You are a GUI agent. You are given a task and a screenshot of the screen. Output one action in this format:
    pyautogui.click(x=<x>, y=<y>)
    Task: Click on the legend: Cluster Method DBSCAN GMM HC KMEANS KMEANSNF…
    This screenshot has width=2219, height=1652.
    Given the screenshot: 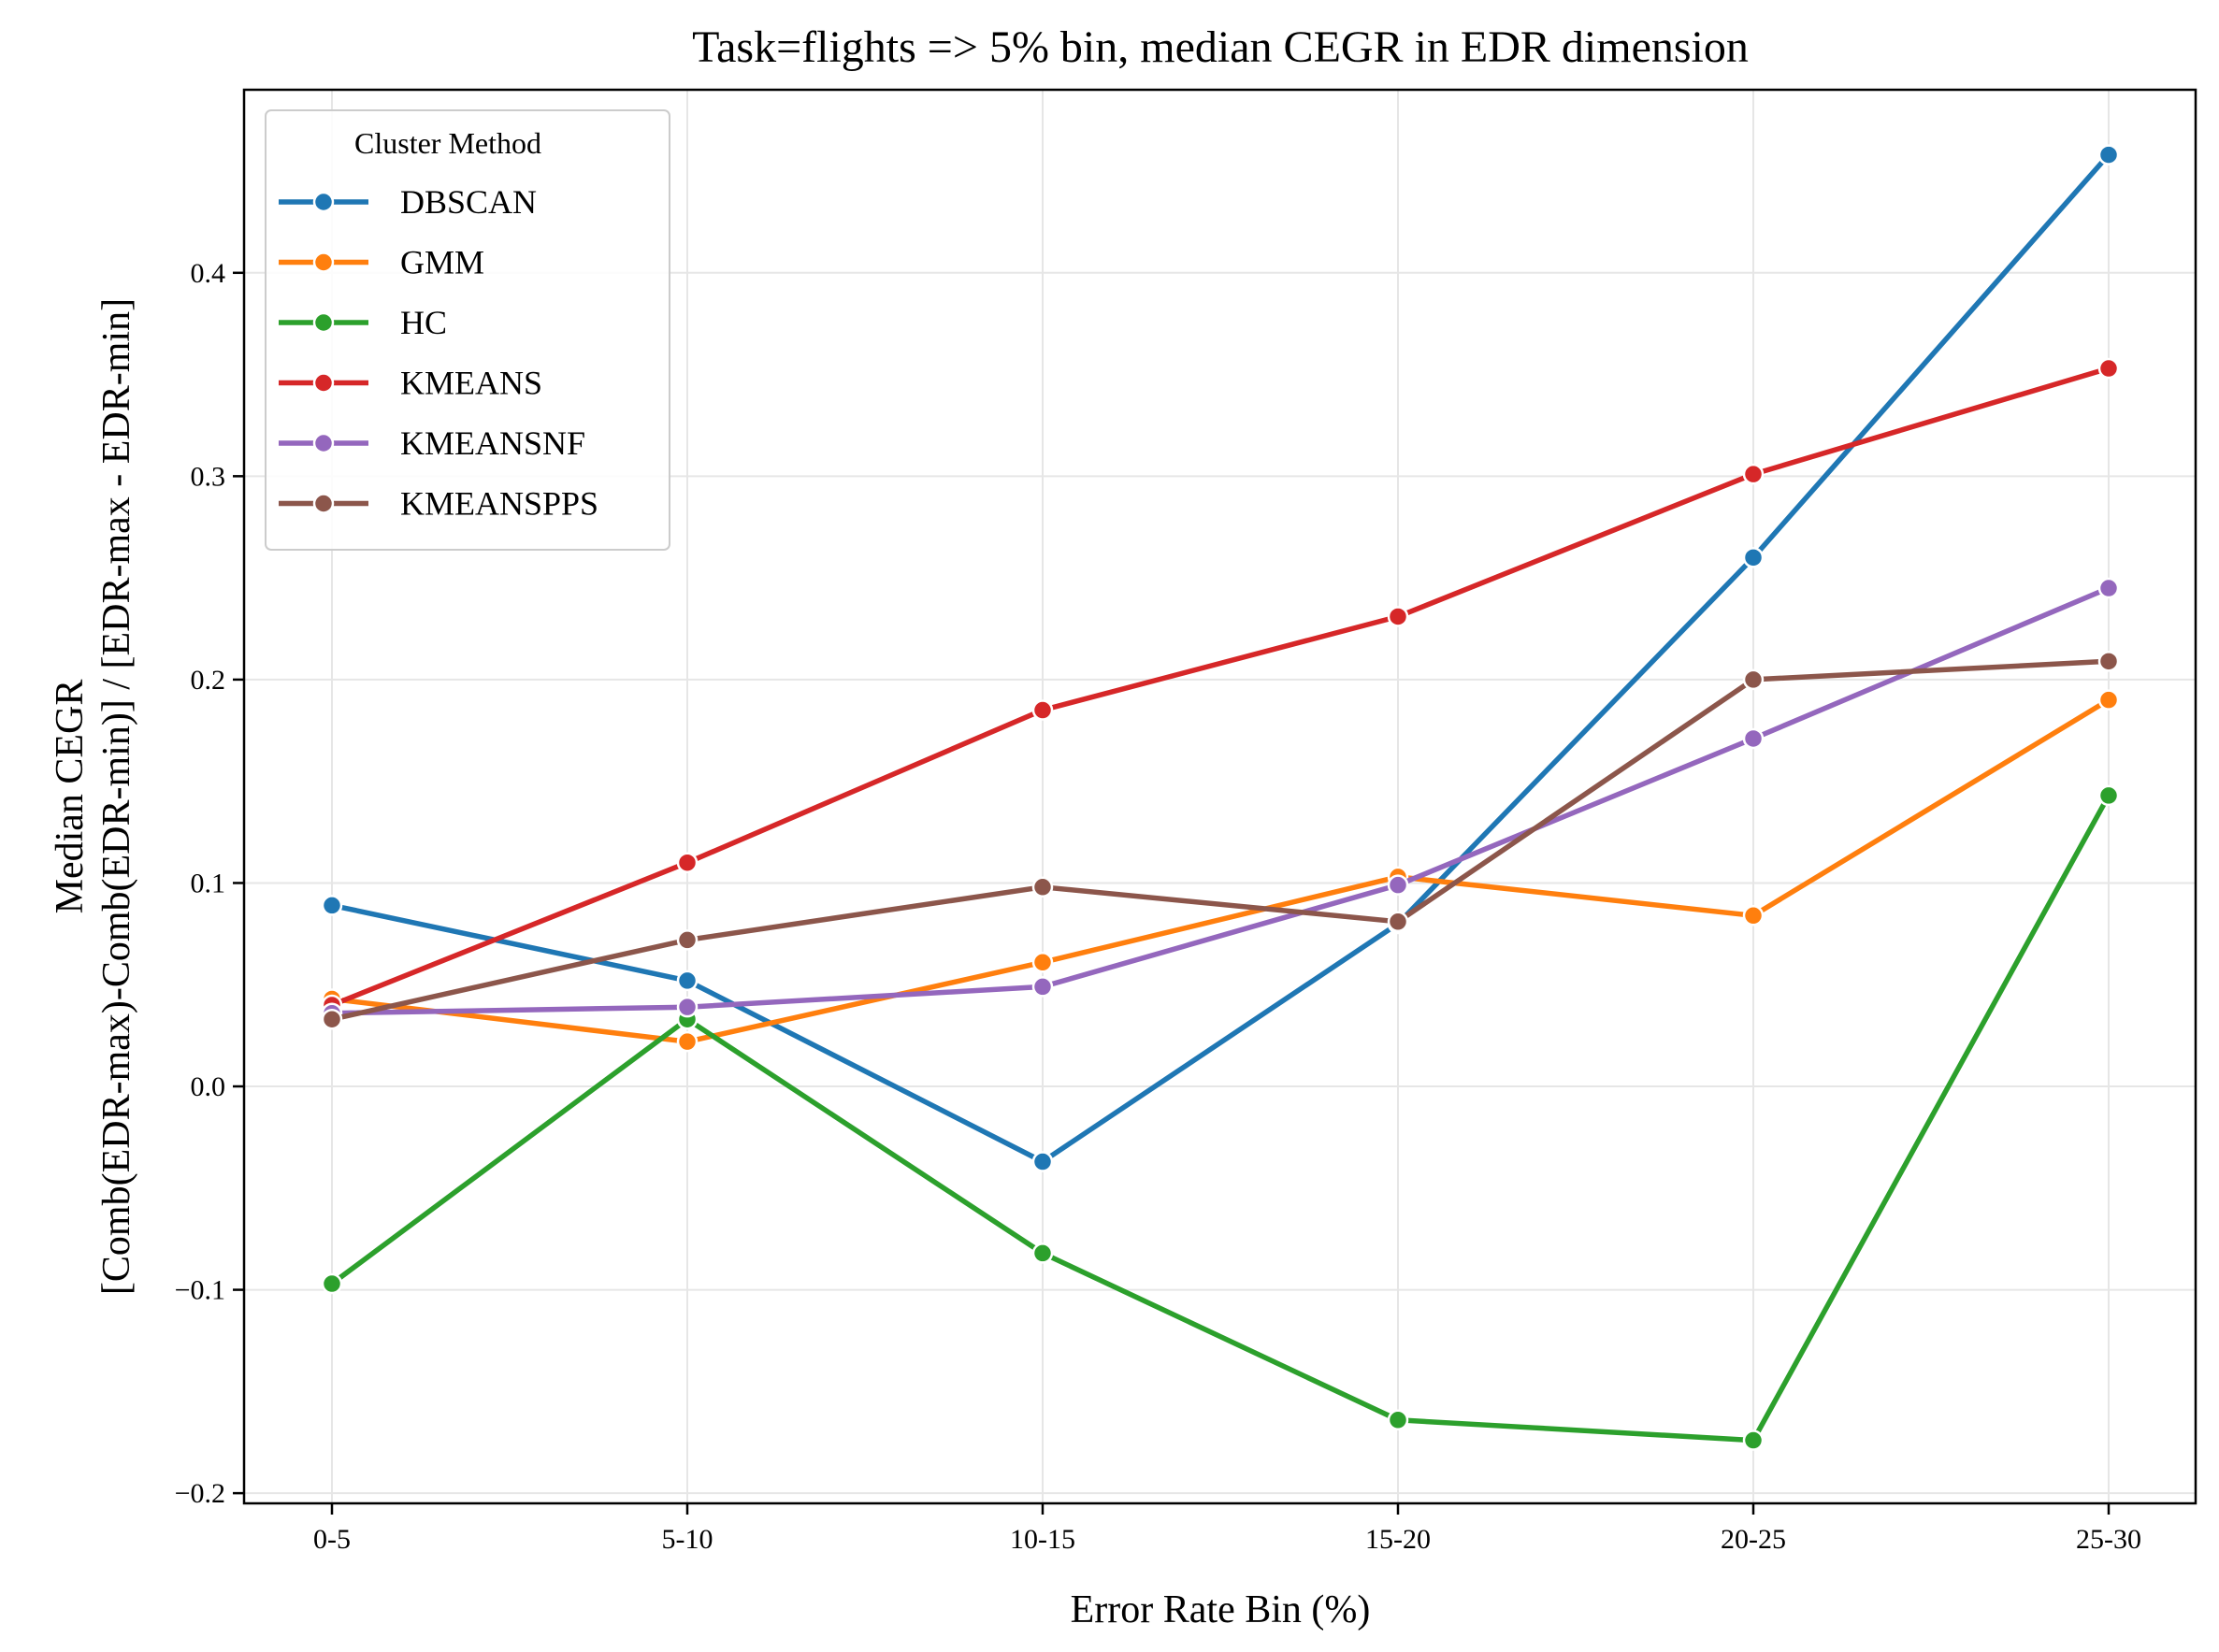 What is the action you would take?
    pyautogui.click(x=467, y=330)
    